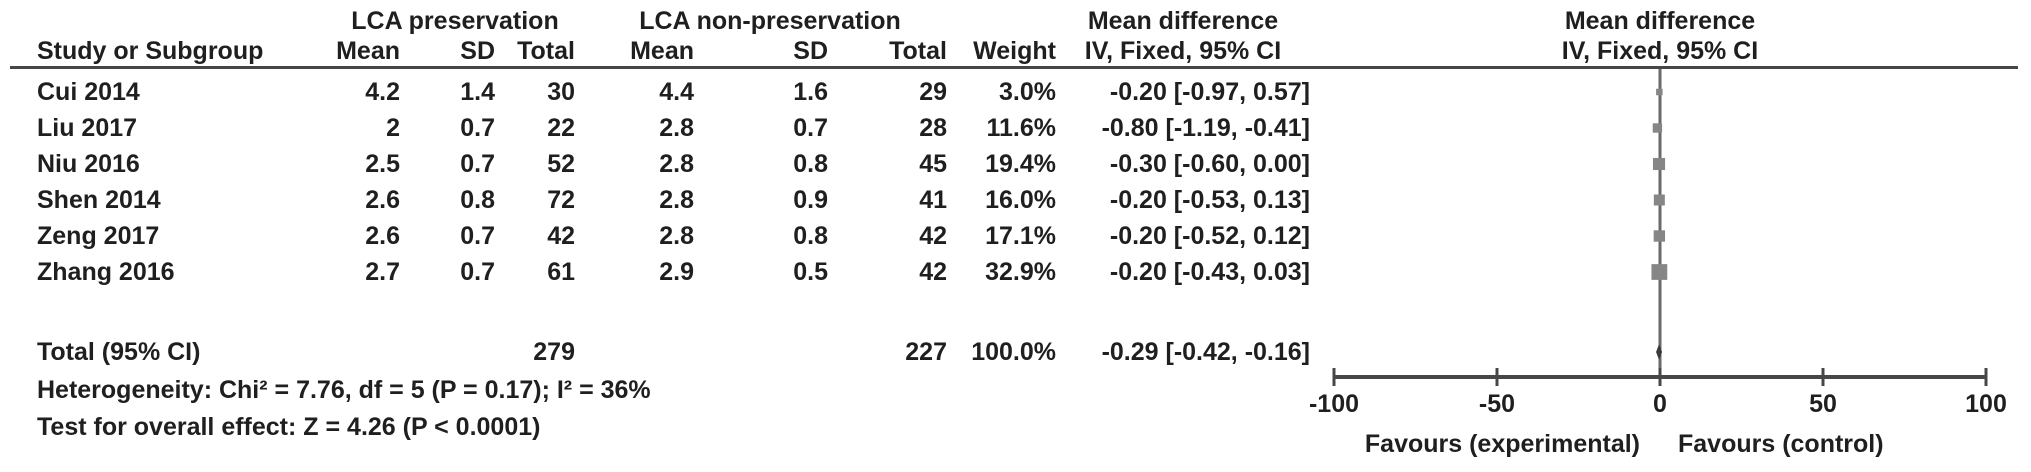  I want to click on total1-sum: 279, so click(554, 352).